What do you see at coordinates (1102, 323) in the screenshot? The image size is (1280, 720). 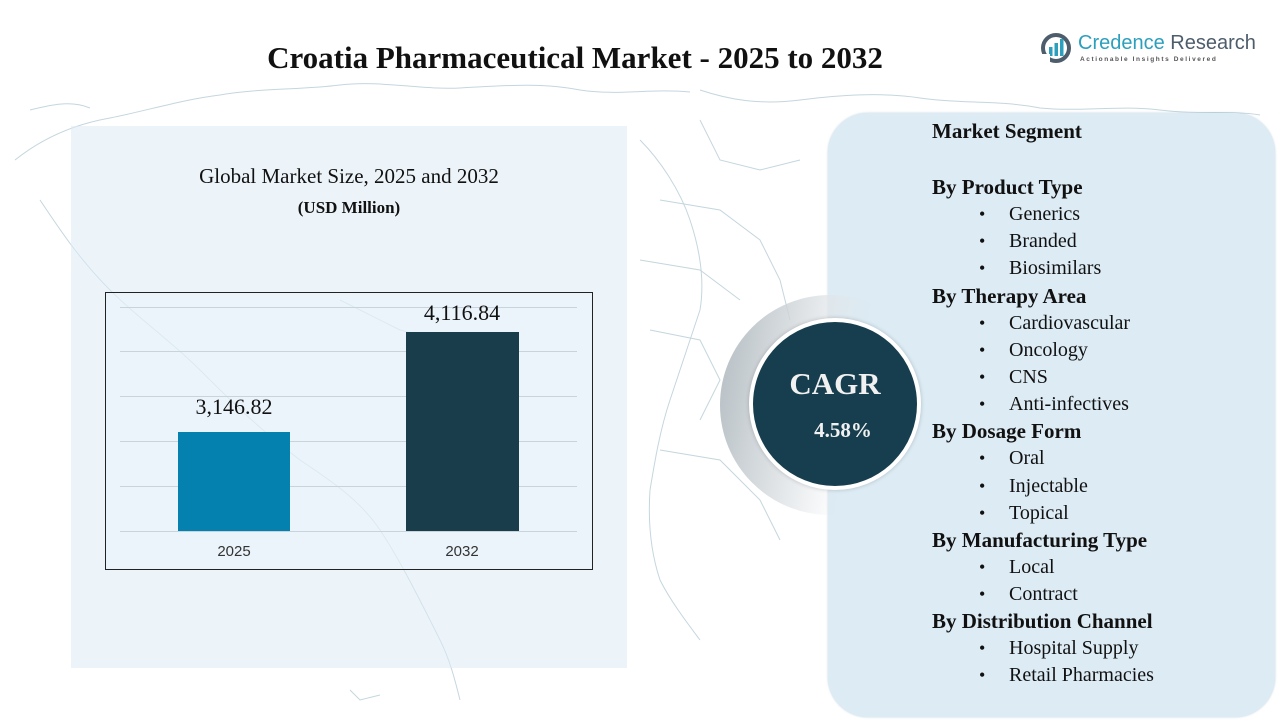 I see `segment-item: • Cardiovascular` at bounding box center [1102, 323].